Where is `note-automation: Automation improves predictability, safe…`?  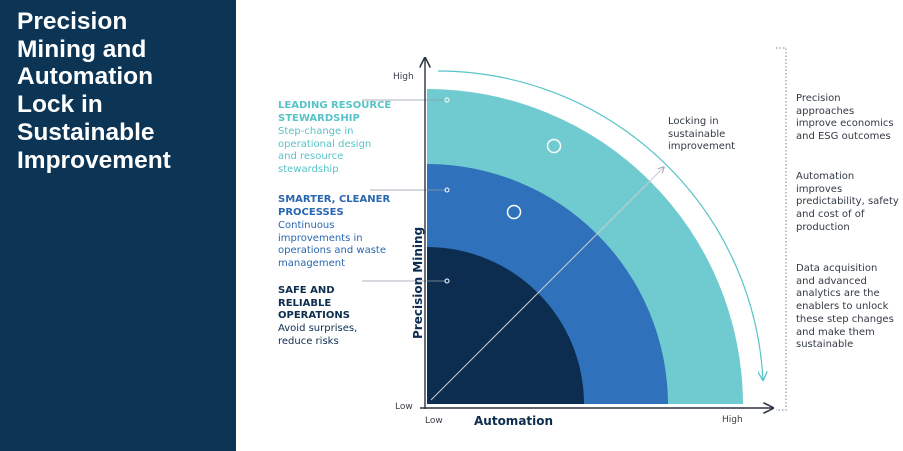 note-automation: Automation improves predictability, safe… is located at coordinates (847, 202).